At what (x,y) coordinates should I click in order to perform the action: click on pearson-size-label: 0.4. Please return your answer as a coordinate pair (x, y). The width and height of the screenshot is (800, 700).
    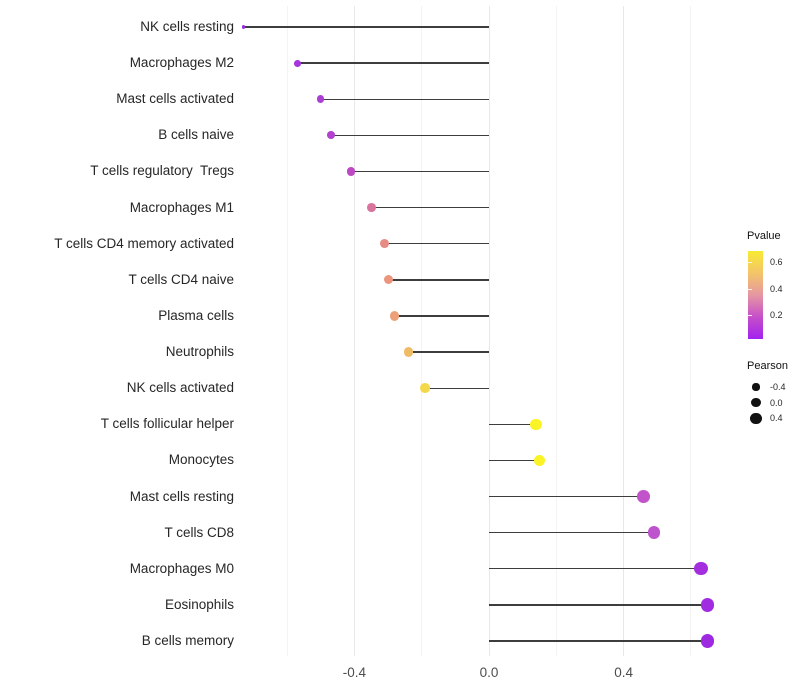
    Looking at the image, I should click on (776, 418).